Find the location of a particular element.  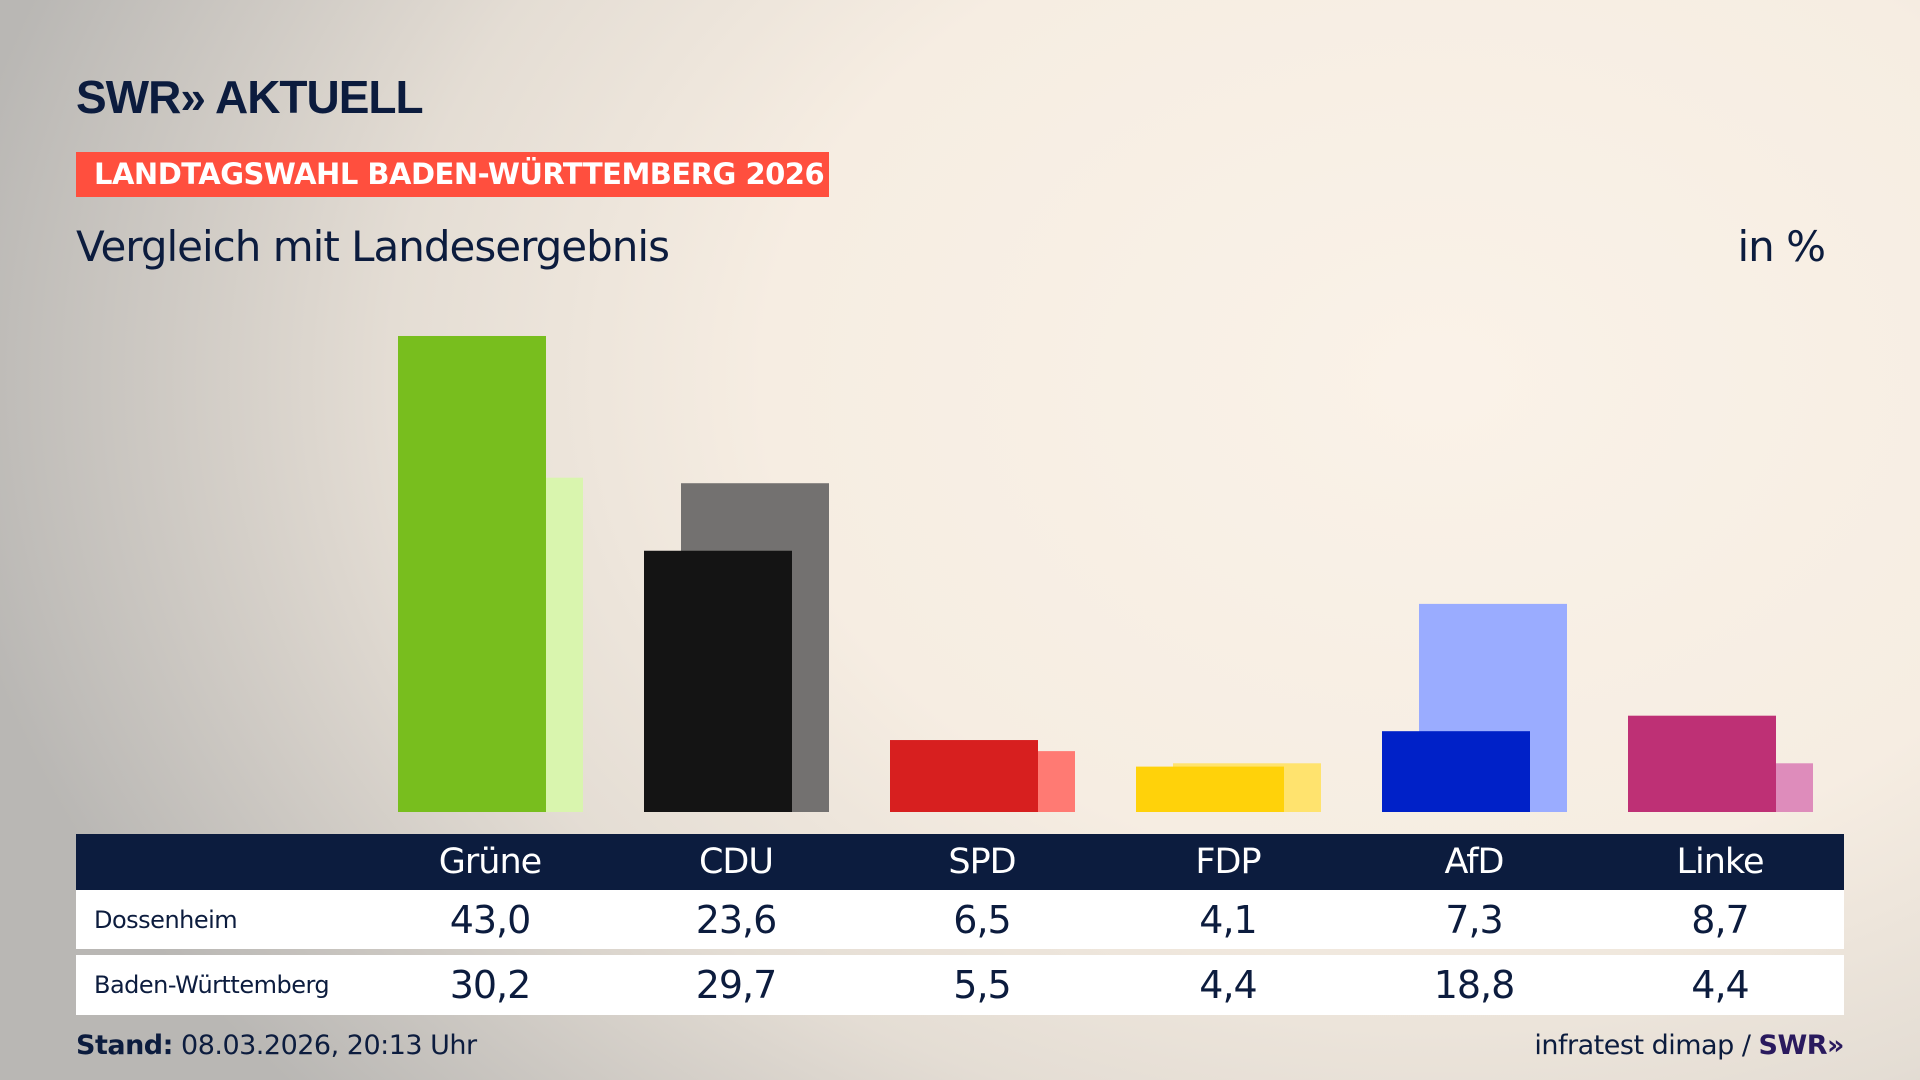

header-linke: Linke is located at coordinates (1720, 862).